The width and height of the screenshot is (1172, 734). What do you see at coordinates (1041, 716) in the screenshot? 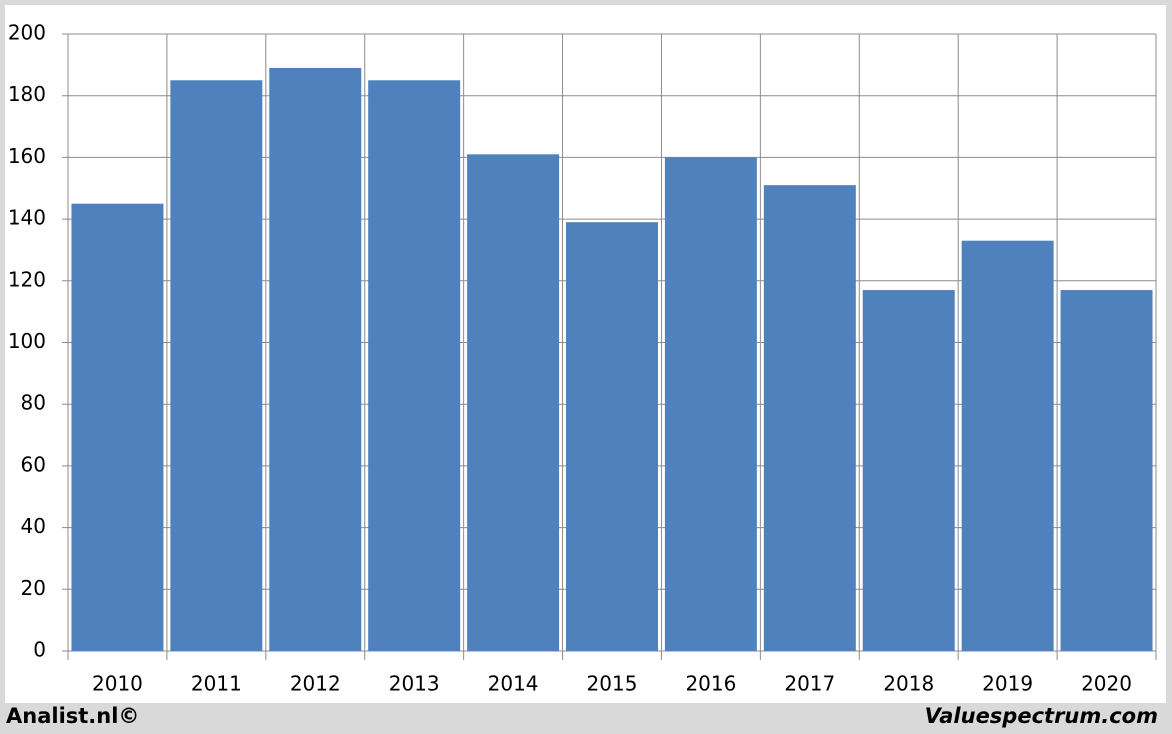
I see `credit-right: Valuespectrum.com` at bounding box center [1041, 716].